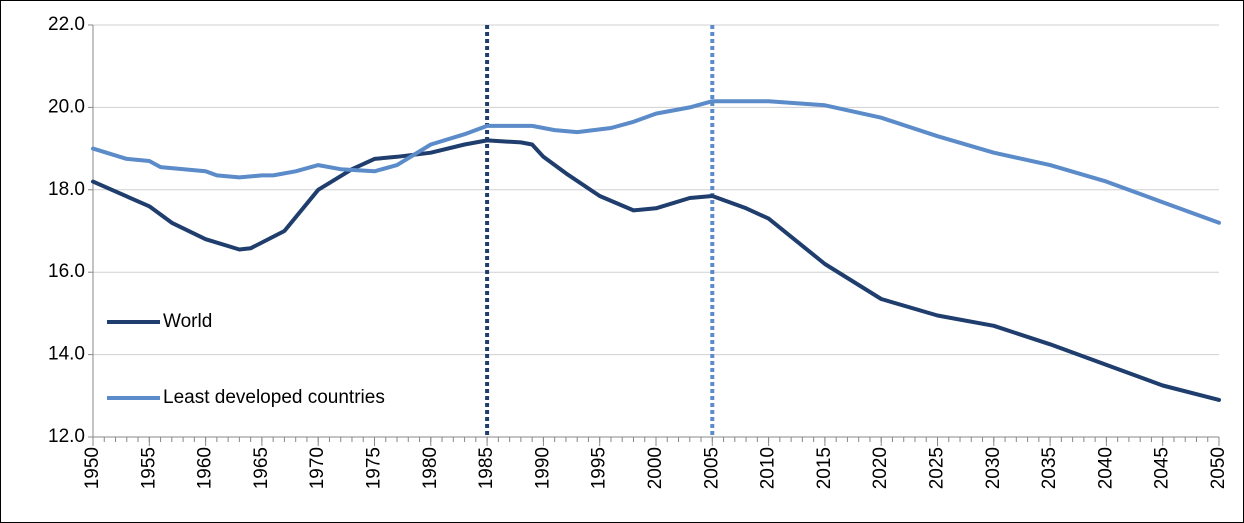  Describe the element at coordinates (486, 468) in the screenshot. I see `x-tick-label: 1985` at that location.